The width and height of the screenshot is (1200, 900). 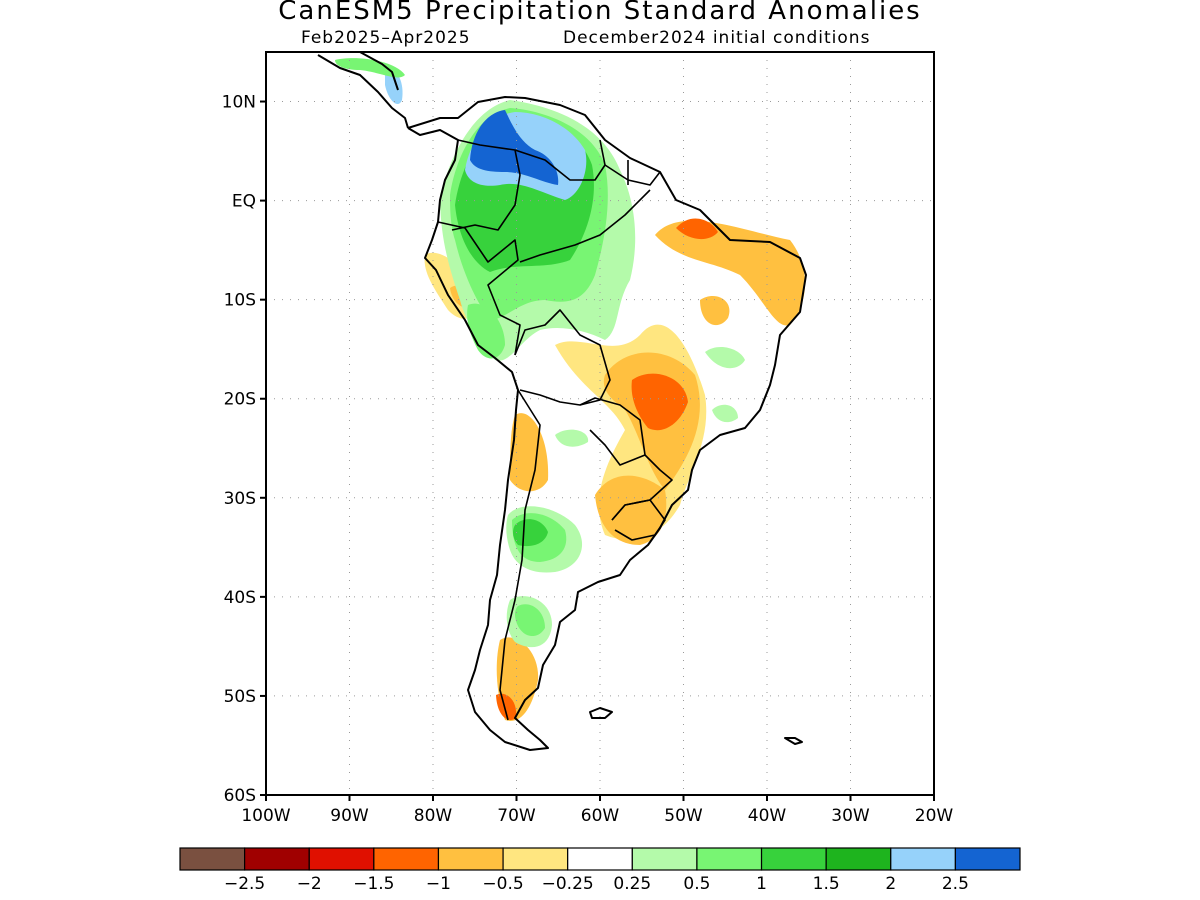 What do you see at coordinates (244, 884) in the screenshot?
I see `colorbar-label: −2.5` at bounding box center [244, 884].